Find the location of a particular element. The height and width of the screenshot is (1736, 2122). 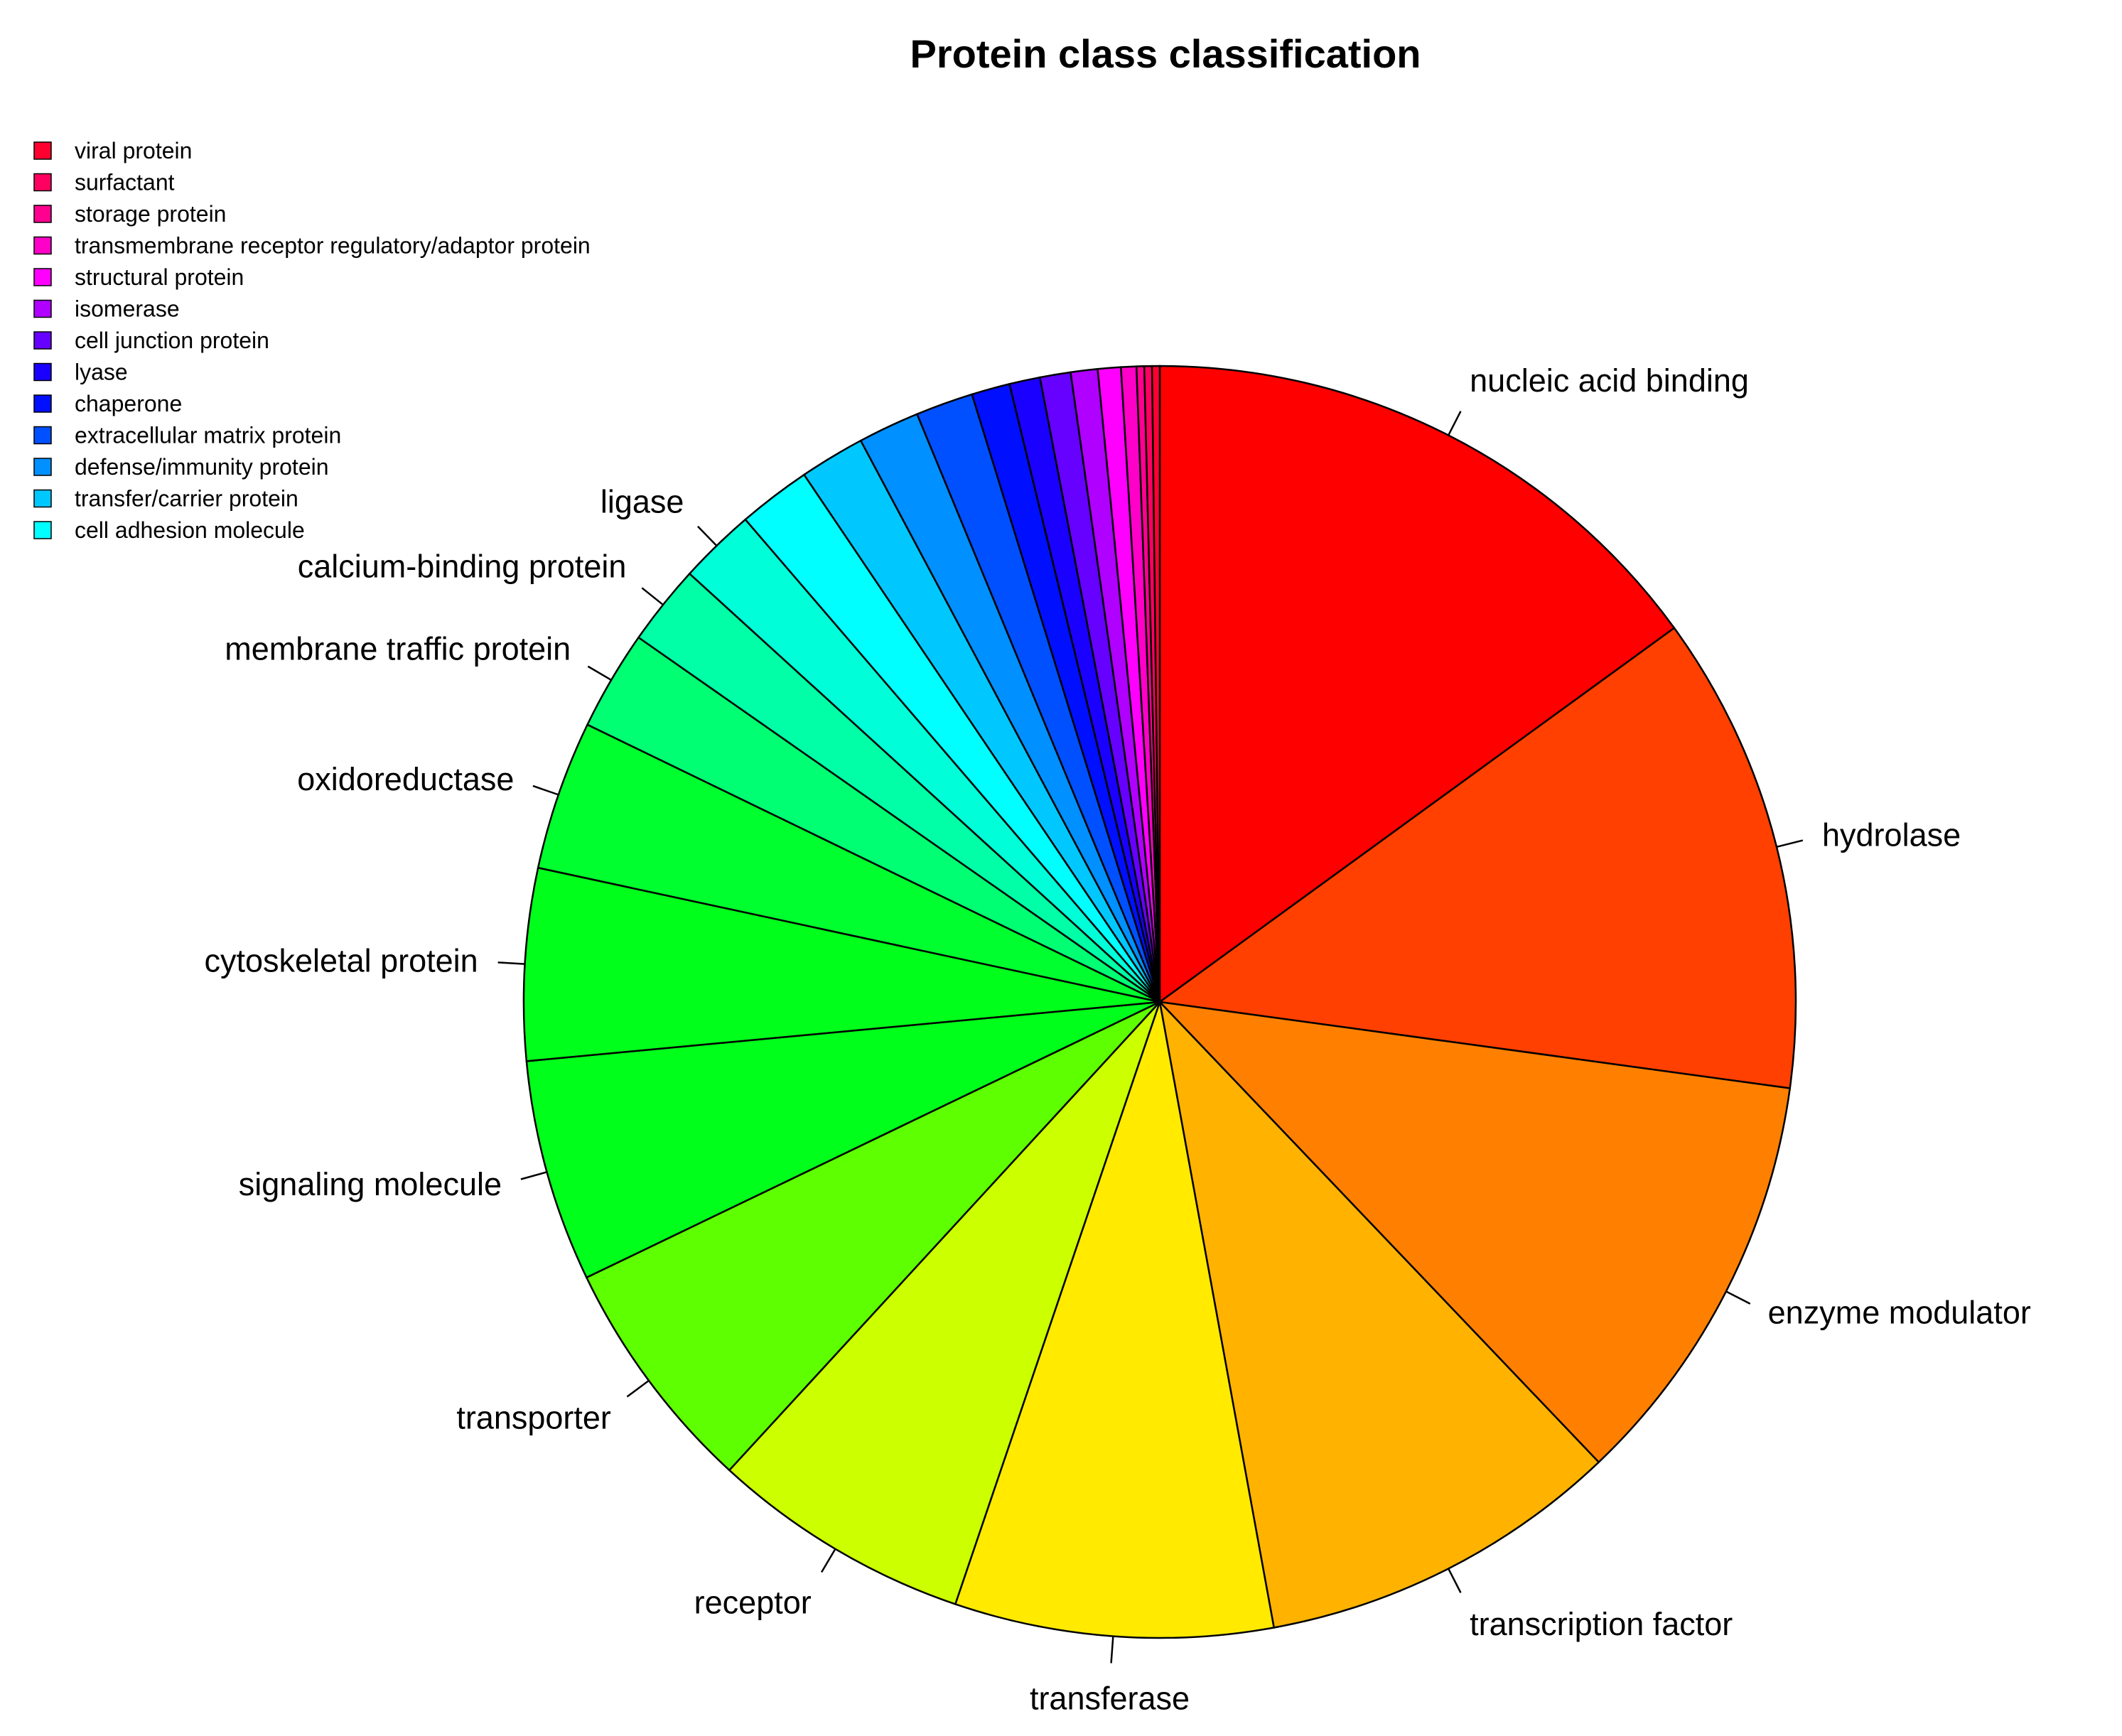

legend-swatch-structural-protein is located at coordinates (43, 277).